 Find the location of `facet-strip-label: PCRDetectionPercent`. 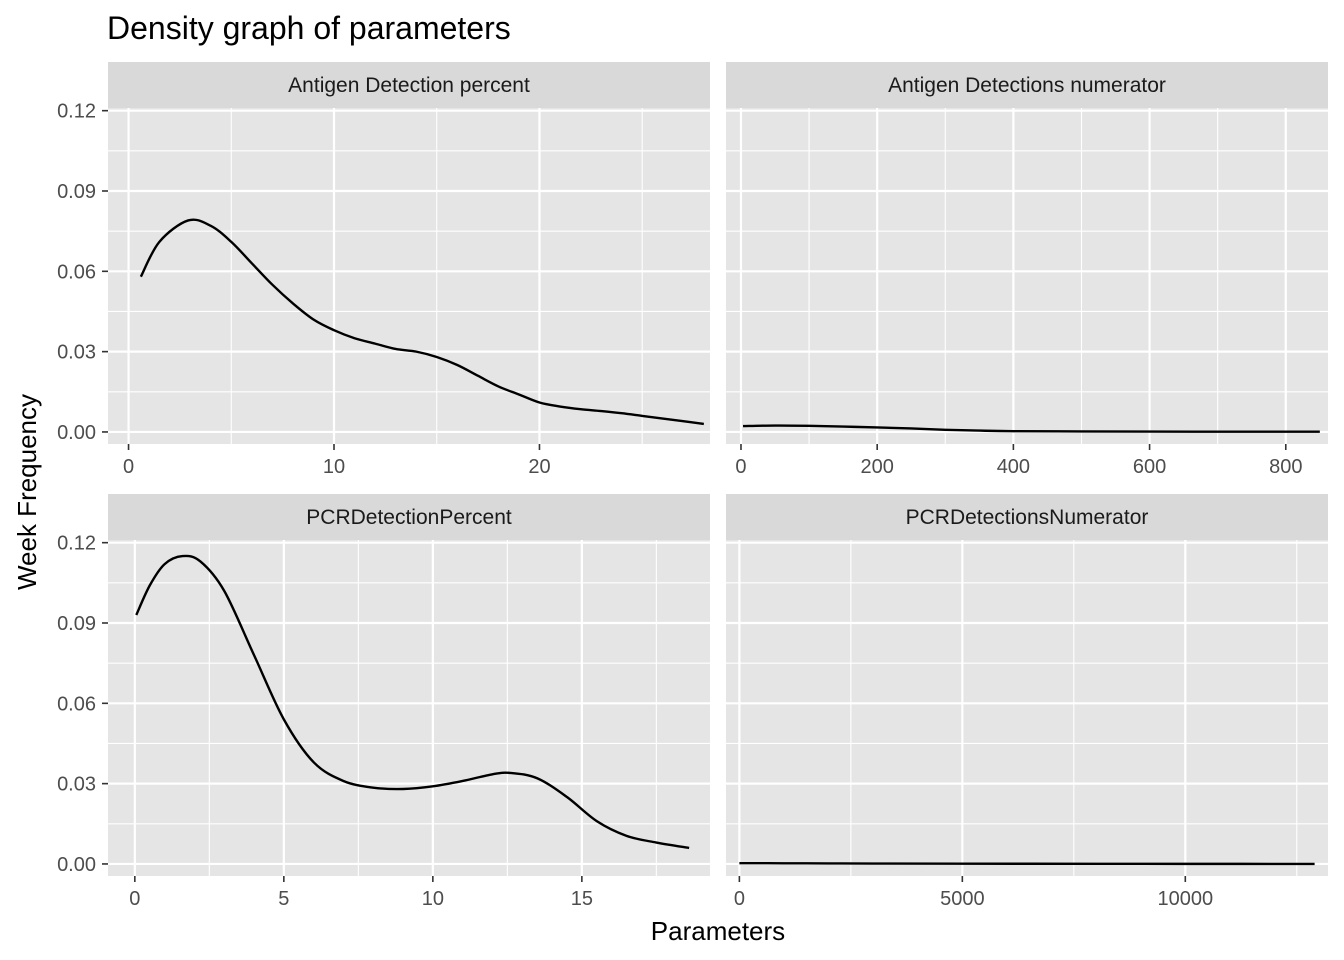

facet-strip-label: PCRDetectionPercent is located at coordinates (409, 517).